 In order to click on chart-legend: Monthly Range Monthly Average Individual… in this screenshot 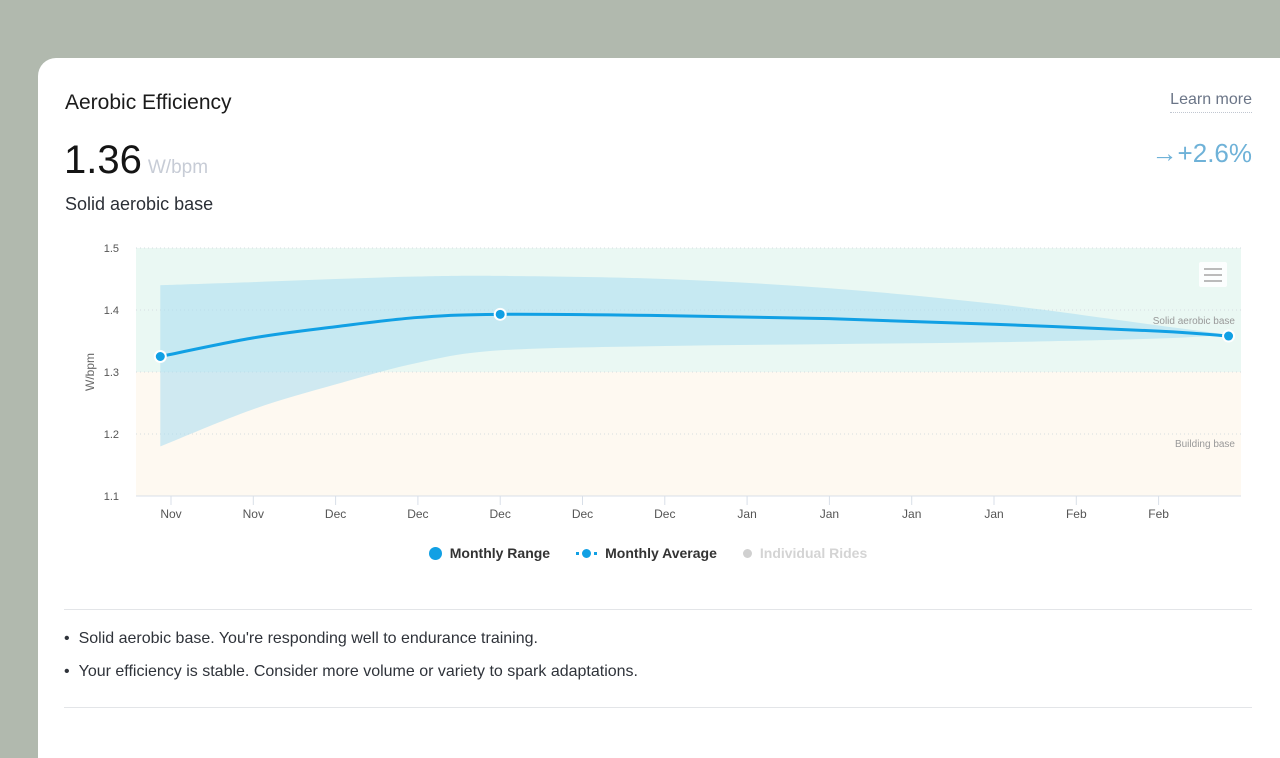, I will do `click(648, 553)`.